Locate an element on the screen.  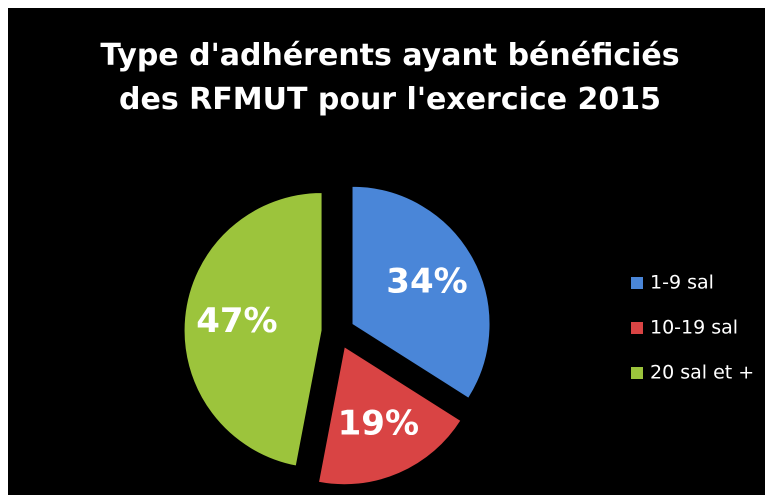
value-label: 47% is located at coordinates (236, 321).